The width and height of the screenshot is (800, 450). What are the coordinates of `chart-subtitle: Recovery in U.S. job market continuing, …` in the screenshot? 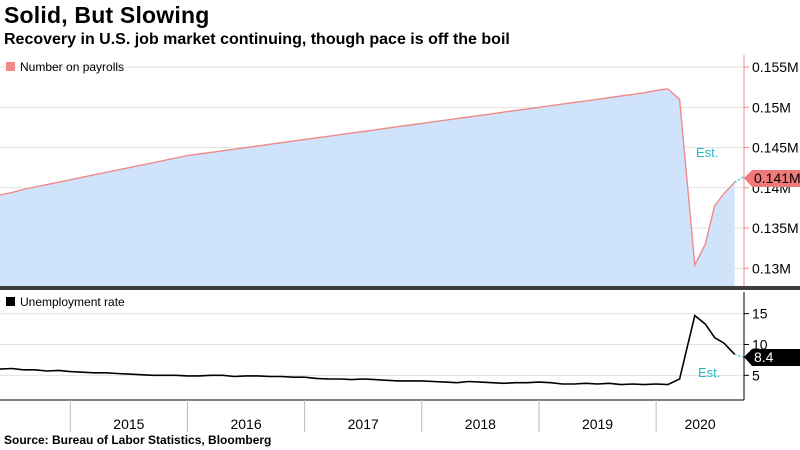 It's located at (257, 39).